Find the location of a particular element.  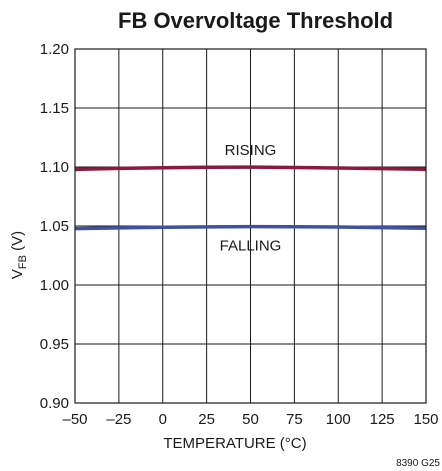

x-axis-label: TEMPERATURE (°C) is located at coordinates (234, 443).